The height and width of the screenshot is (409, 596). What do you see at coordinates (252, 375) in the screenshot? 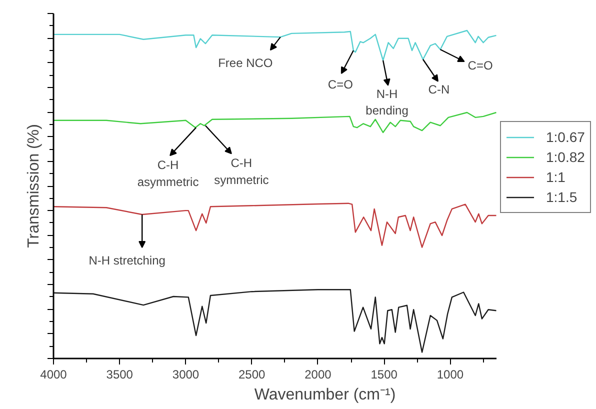
I see `x-tick-label: 2500` at bounding box center [252, 375].